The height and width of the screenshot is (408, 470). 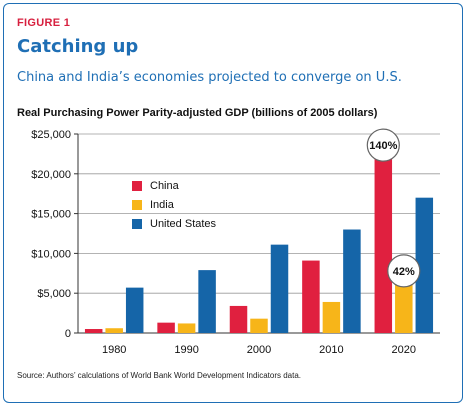 What do you see at coordinates (114, 350) in the screenshot?
I see `x-tick-label: 1980` at bounding box center [114, 350].